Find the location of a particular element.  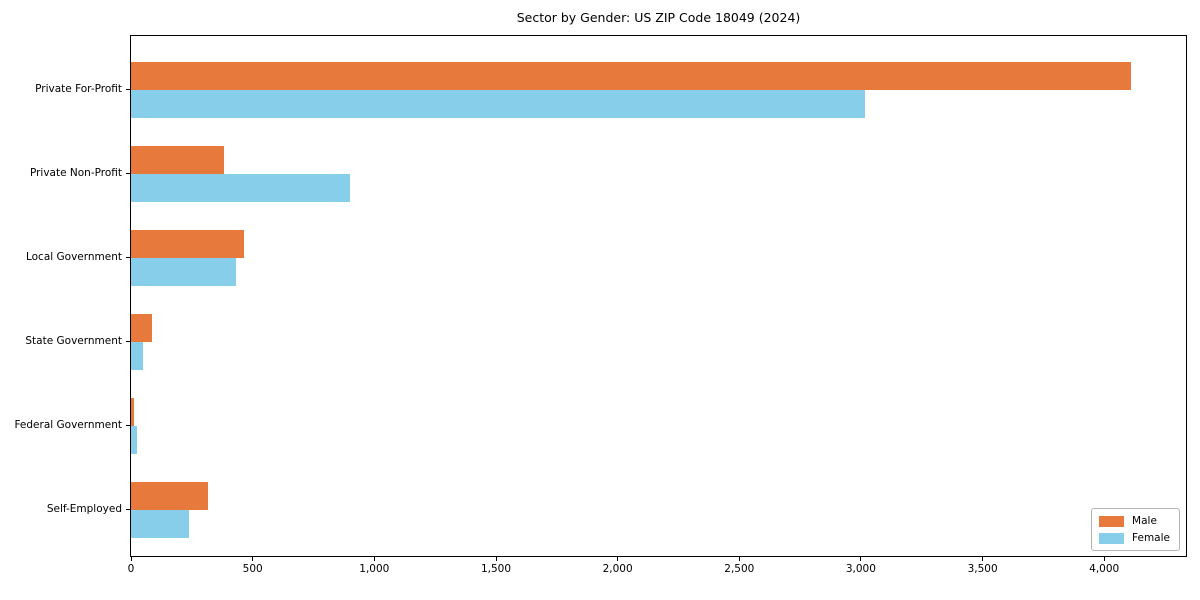

bar-male-state-government is located at coordinates (142, 328).